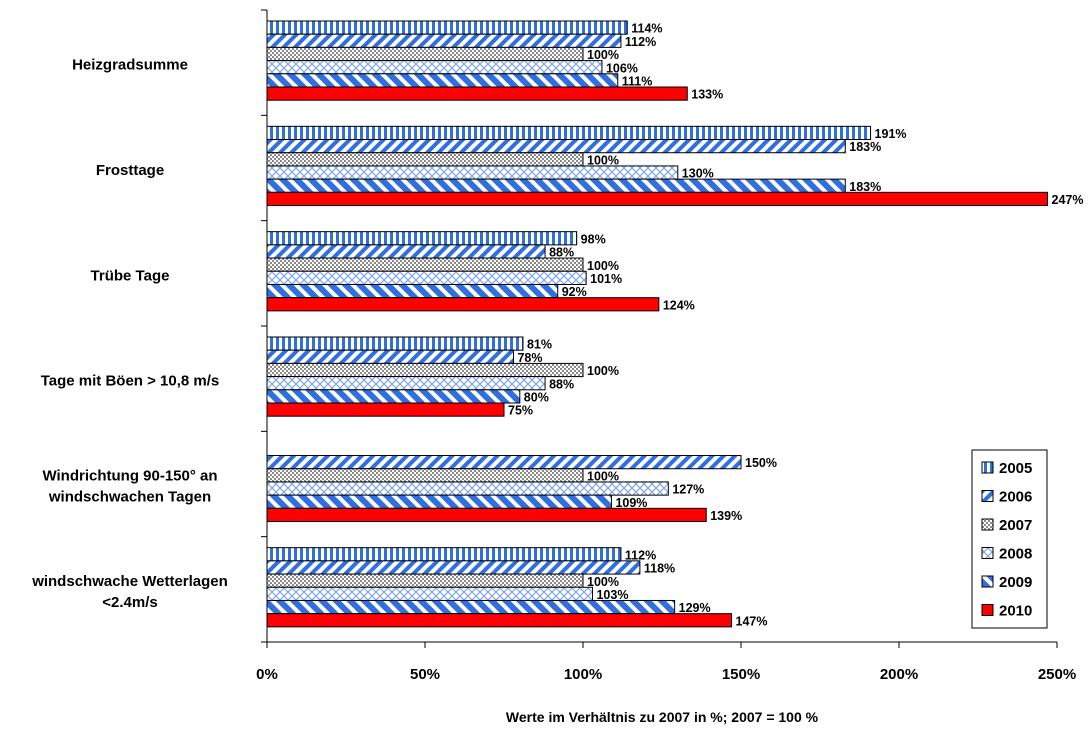 Image resolution: width=1092 pixels, height=729 pixels. Describe the element at coordinates (679, 305) in the screenshot. I see `data-label: 124%` at that location.